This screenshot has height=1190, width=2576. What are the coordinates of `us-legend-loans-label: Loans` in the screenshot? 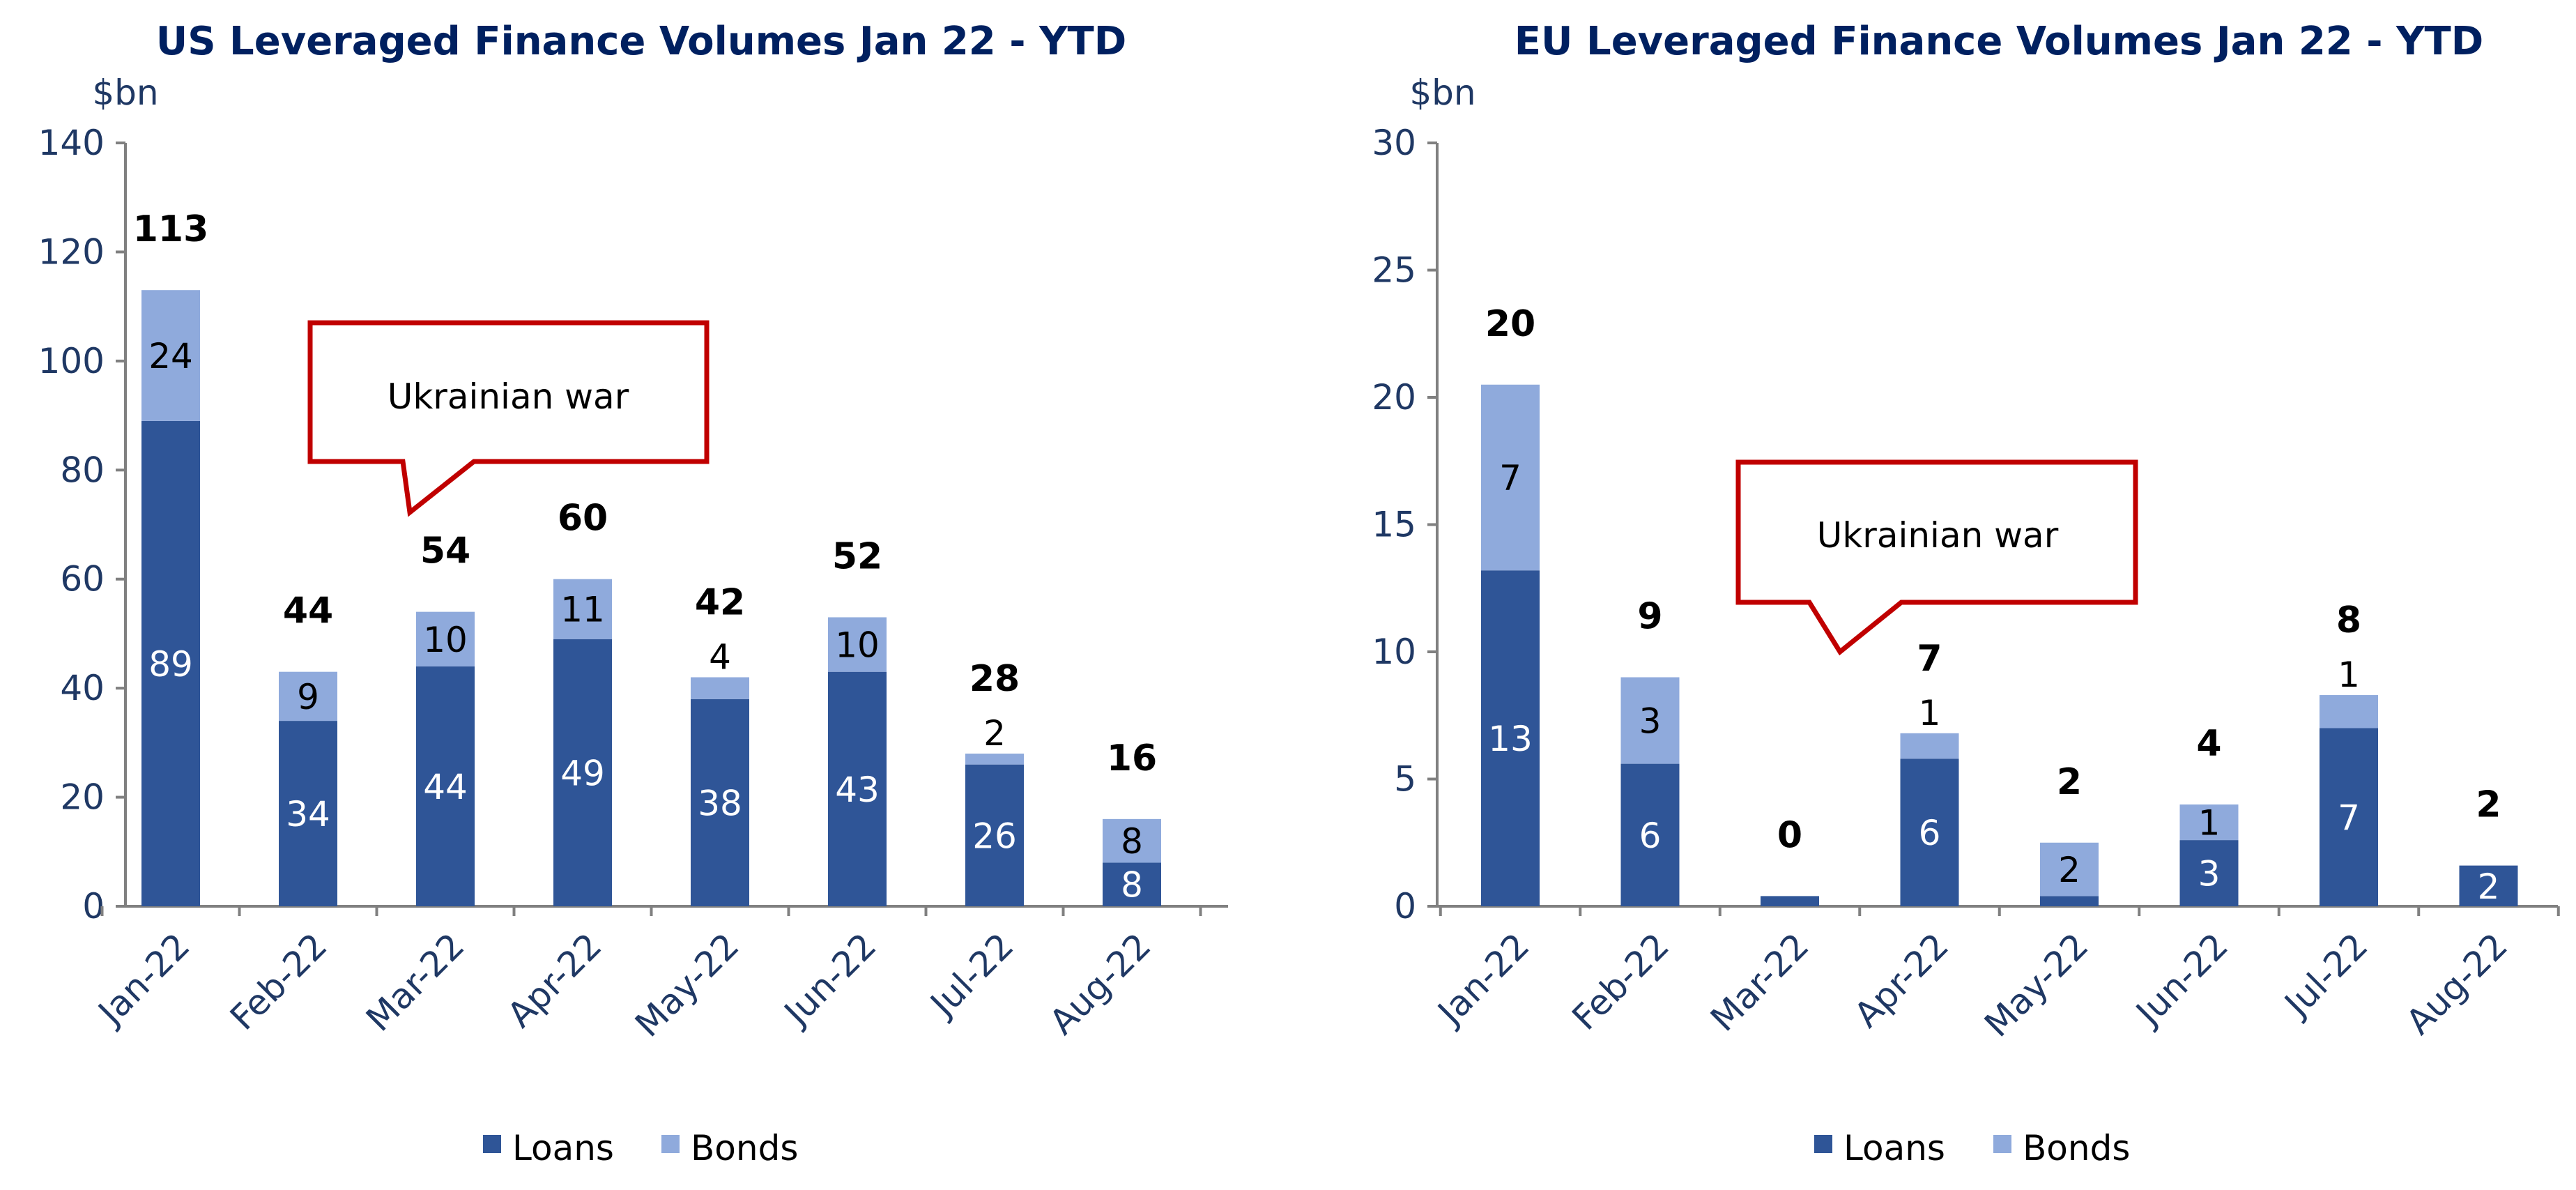 It's located at (563, 1148).